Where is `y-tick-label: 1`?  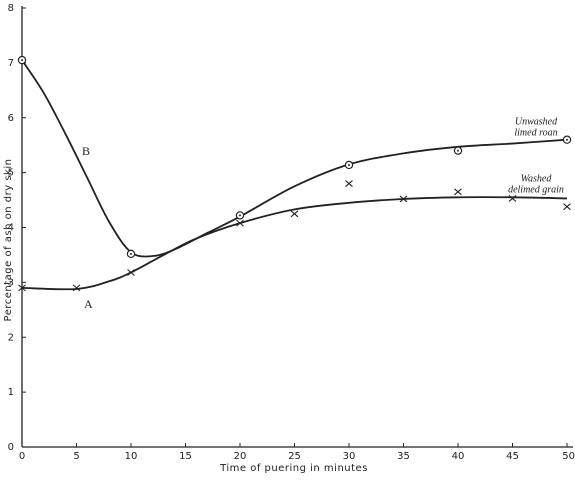 y-tick-label: 1 is located at coordinates (11, 392).